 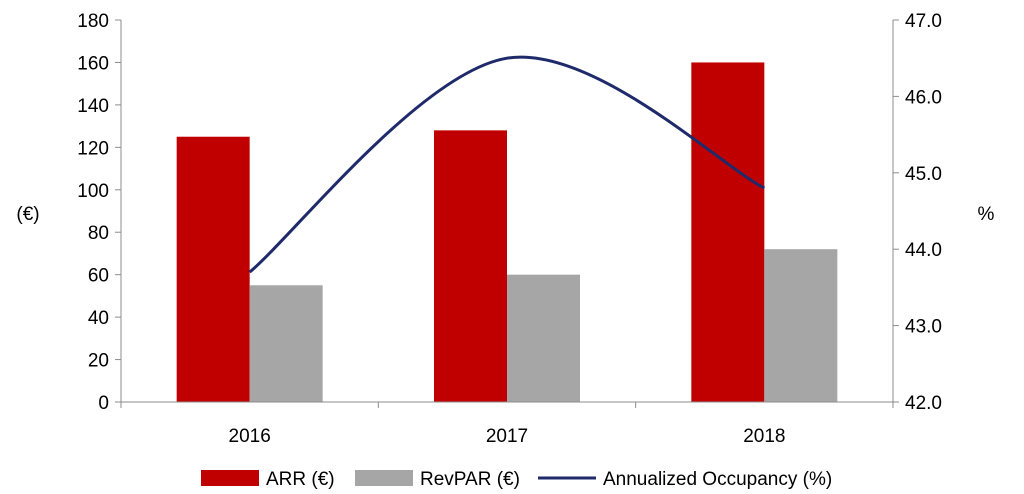 I want to click on y-tick-label: 100, so click(x=93, y=191).